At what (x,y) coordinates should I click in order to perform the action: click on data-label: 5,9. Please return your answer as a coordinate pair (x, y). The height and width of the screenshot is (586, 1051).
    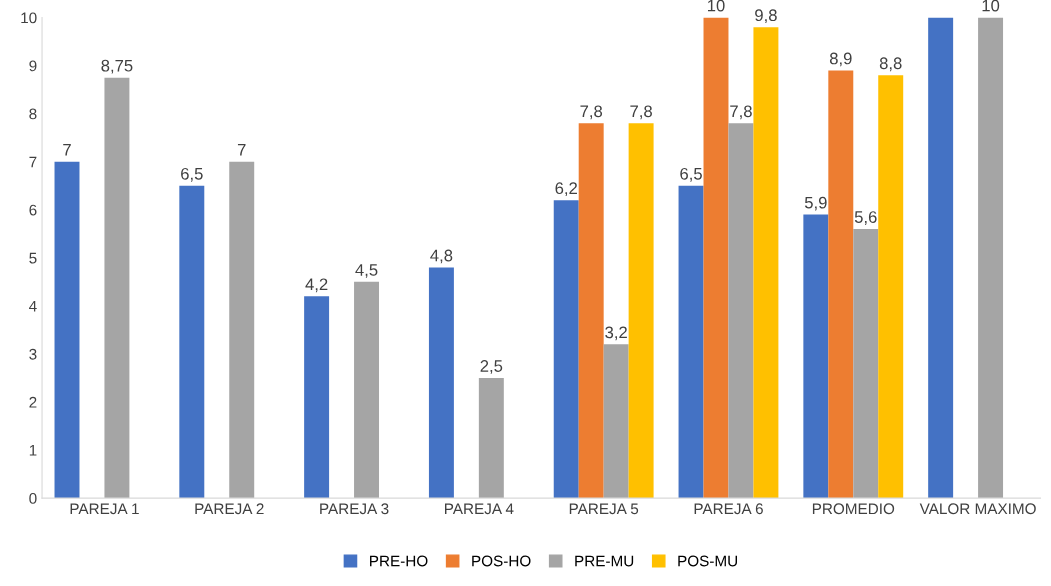
    Looking at the image, I should click on (815, 203).